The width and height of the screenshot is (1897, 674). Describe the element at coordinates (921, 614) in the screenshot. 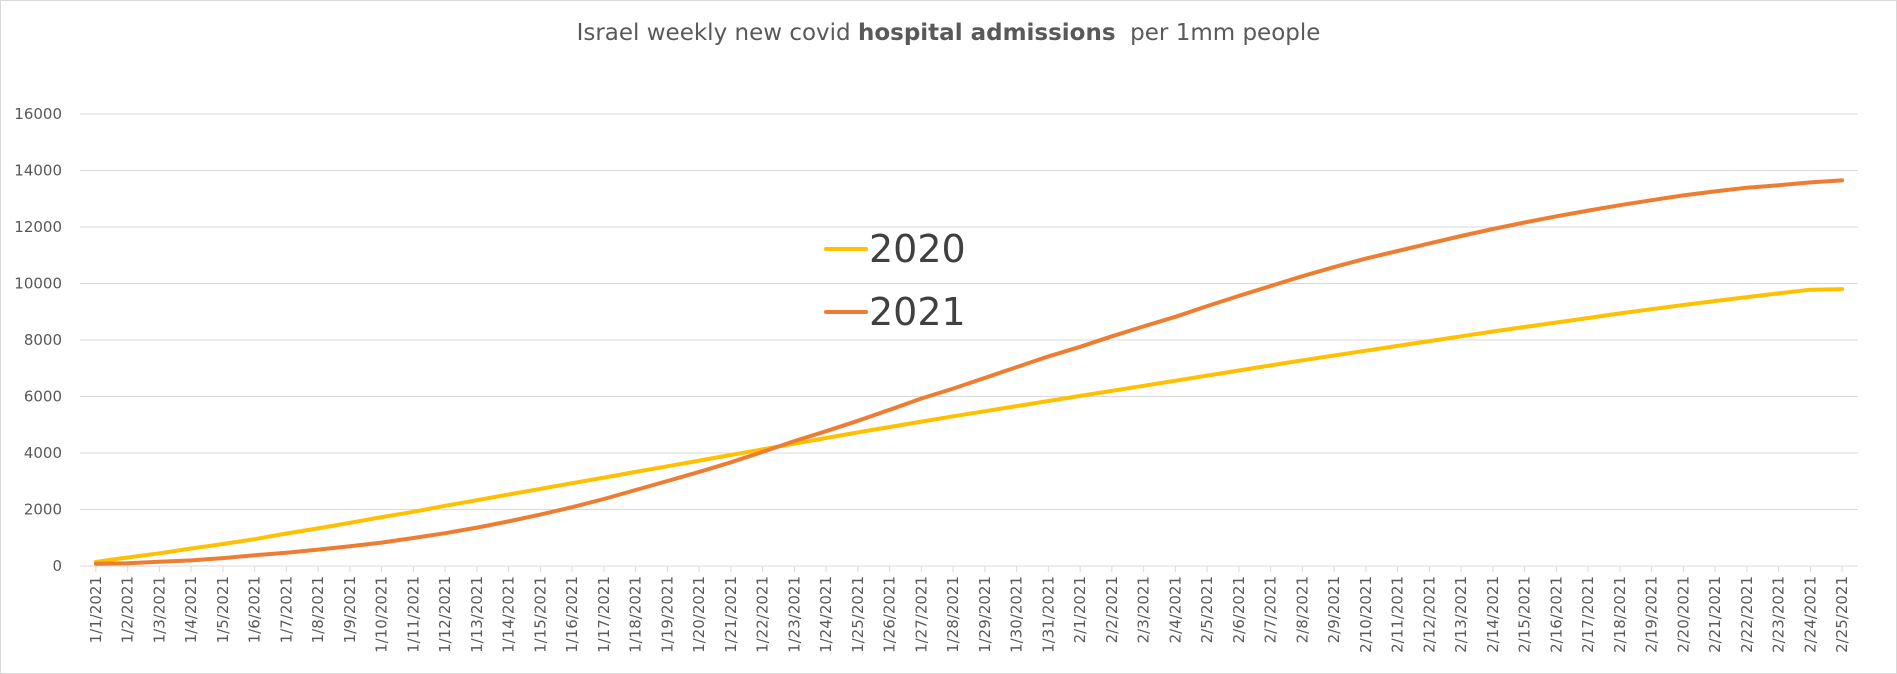

I see `x-tick-label: 1/27/2021` at that location.